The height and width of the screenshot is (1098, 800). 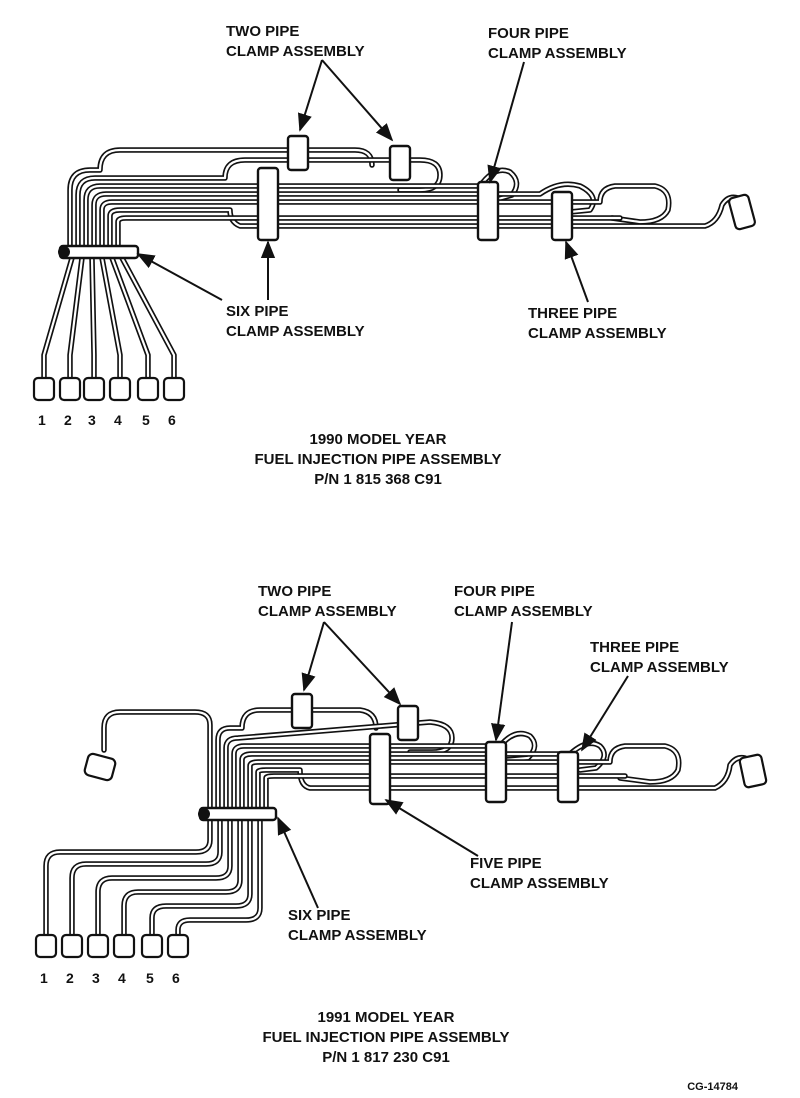 I want to click on caption-1991-line2: FUEL INJECTION PIPE ASSEMBLY, so click(x=386, y=1037).